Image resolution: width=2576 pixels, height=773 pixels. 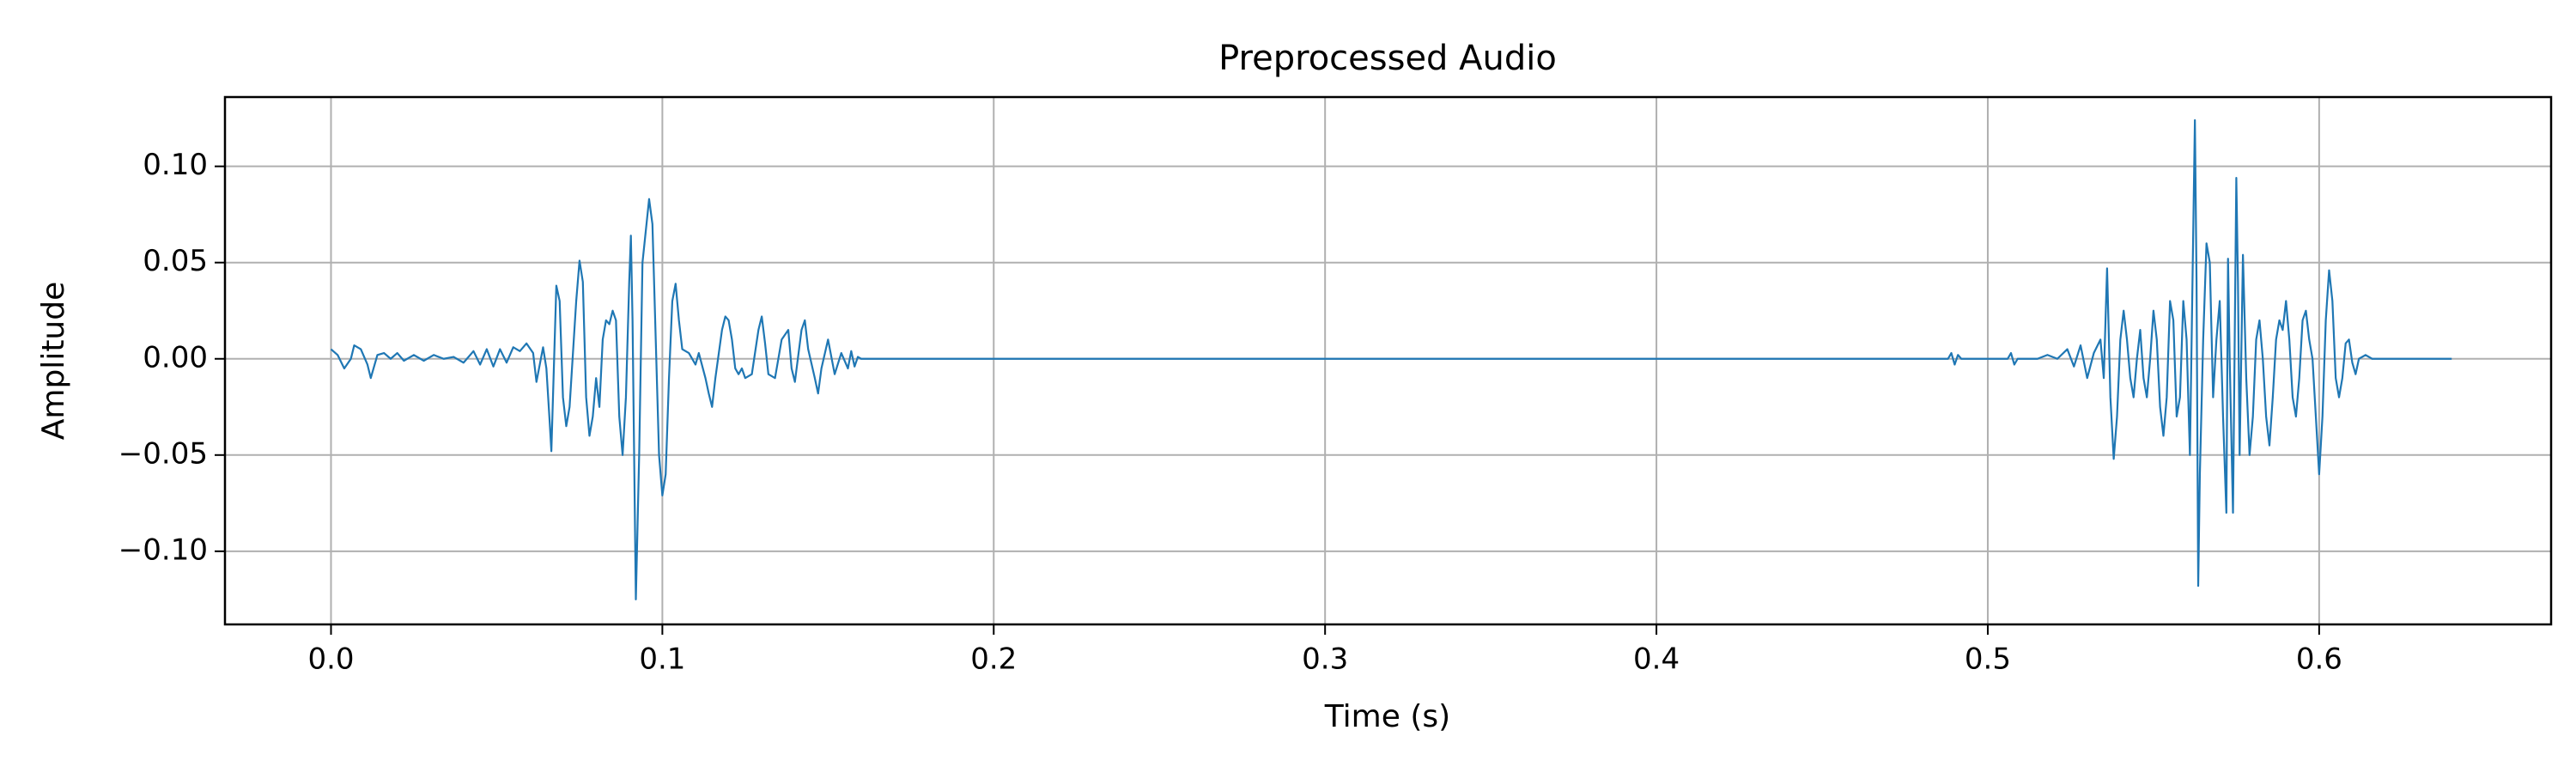 I want to click on x-axis-label: Time (s), so click(x=1387, y=716).